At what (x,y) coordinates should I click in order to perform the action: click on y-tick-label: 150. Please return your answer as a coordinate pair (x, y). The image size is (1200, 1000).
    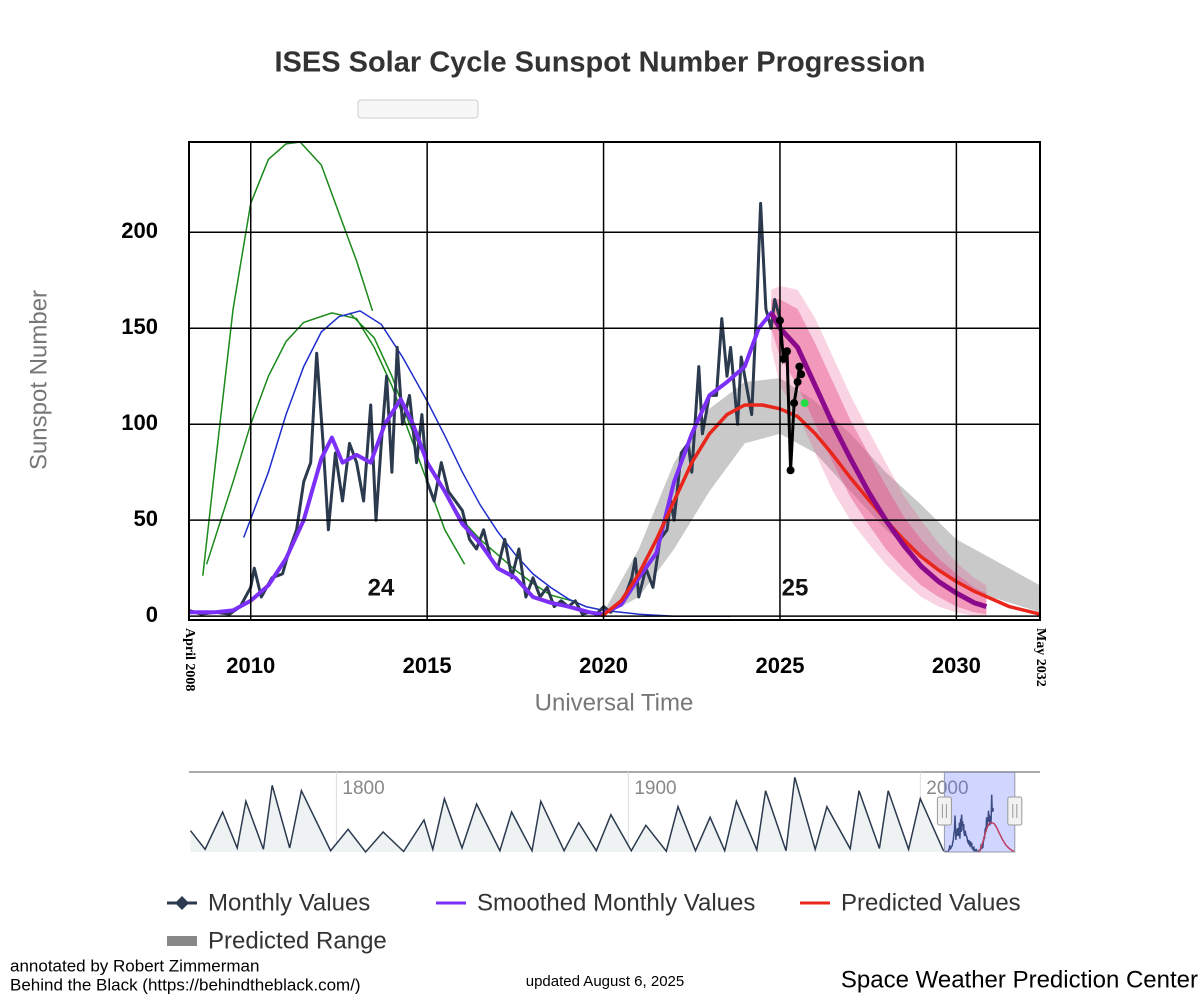
    Looking at the image, I should click on (139, 326).